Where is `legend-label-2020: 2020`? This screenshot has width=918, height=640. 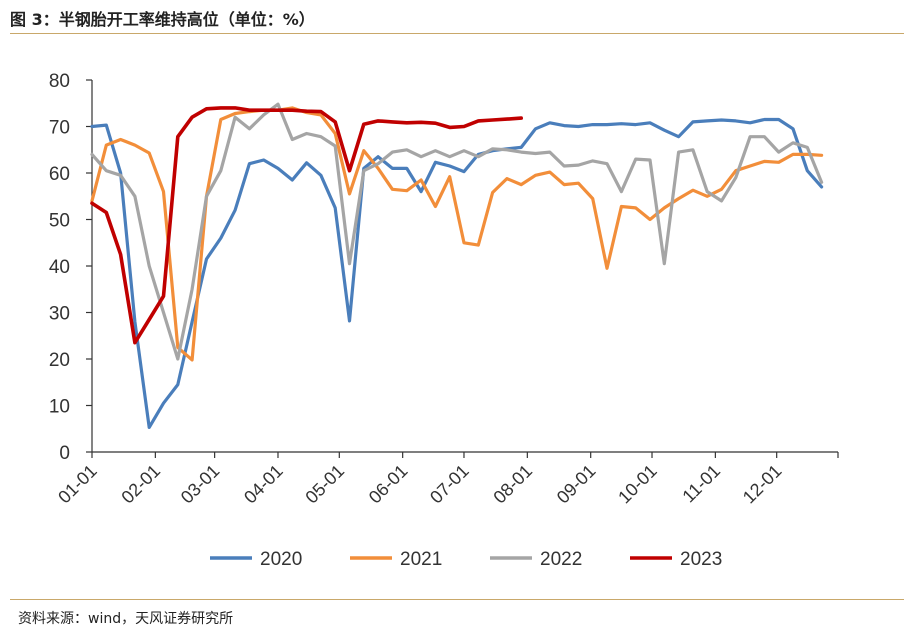
legend-label-2020: 2020 is located at coordinates (281, 559).